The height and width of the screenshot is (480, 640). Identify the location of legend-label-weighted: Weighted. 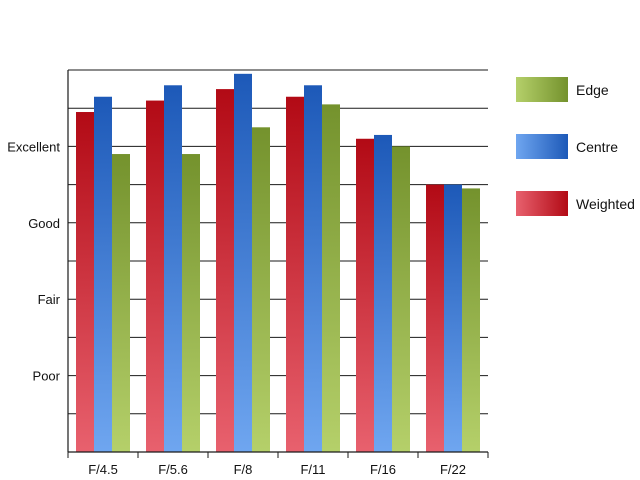
(605, 204).